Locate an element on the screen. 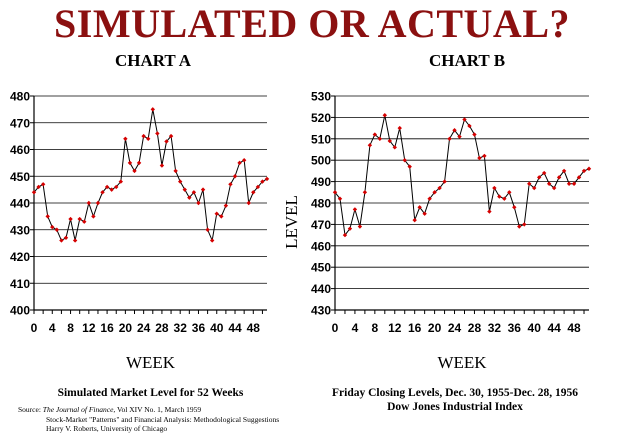  chart-a-ytick-label: 440 is located at coordinates (20, 204).